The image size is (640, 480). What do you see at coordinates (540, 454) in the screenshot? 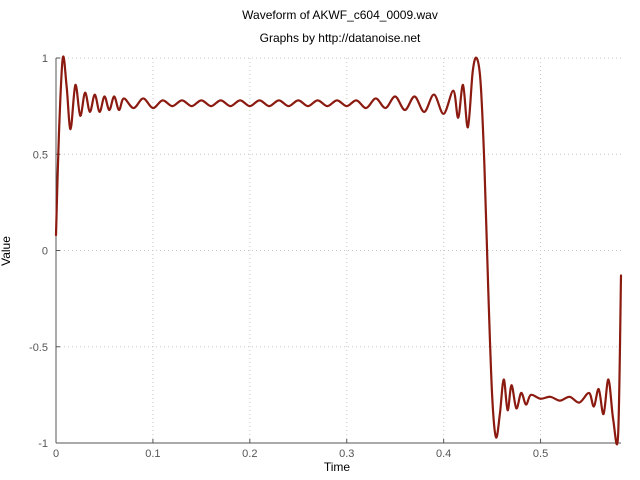
I see `x-tick-label: 0.5` at bounding box center [540, 454].